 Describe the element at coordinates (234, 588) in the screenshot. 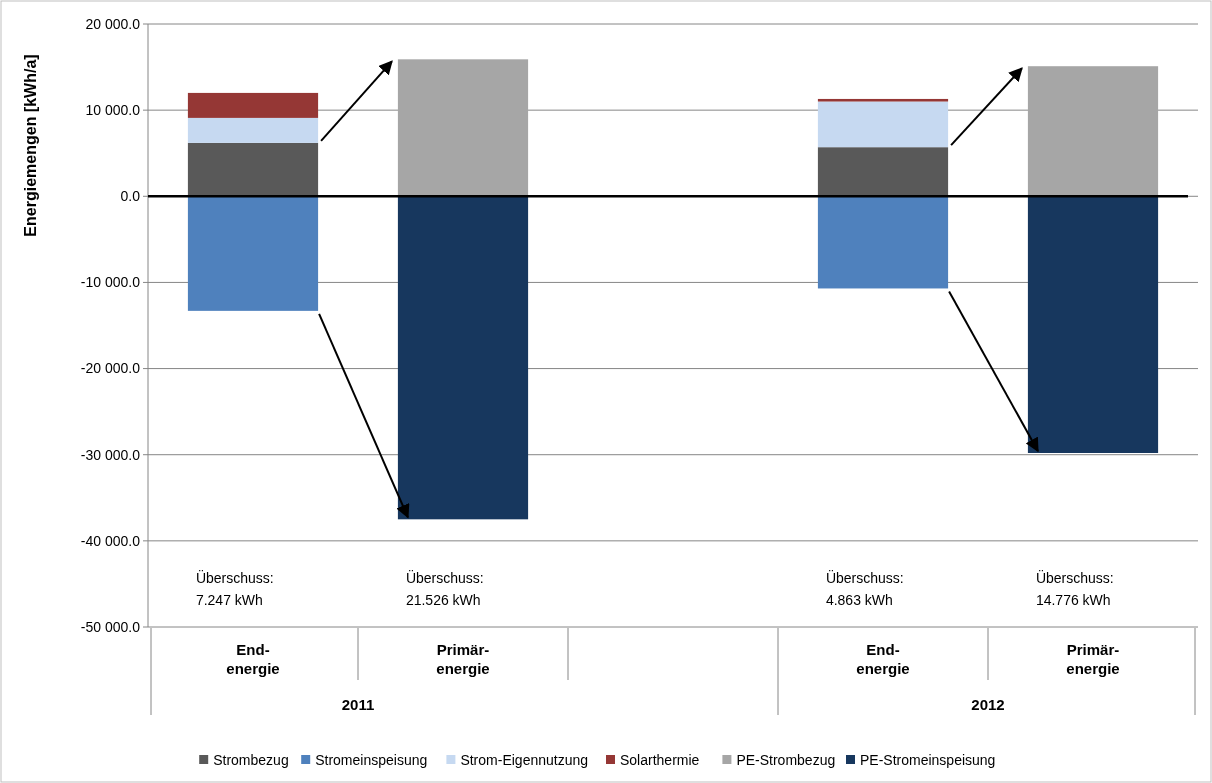

I see `annotation: Überschuss: 7.247 kWh` at that location.